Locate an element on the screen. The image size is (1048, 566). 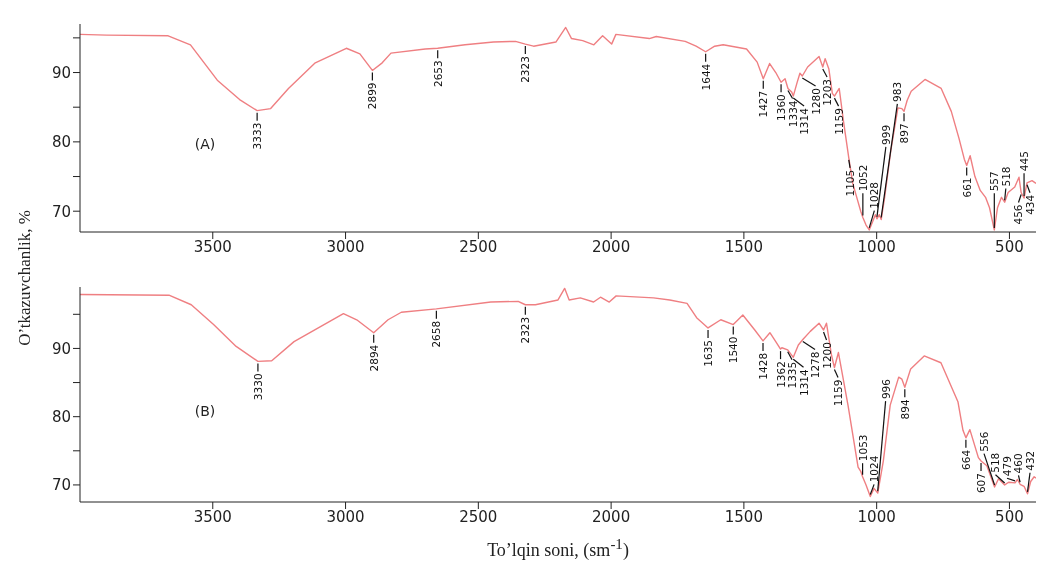
annotation: 1635 is located at coordinates (708, 353).